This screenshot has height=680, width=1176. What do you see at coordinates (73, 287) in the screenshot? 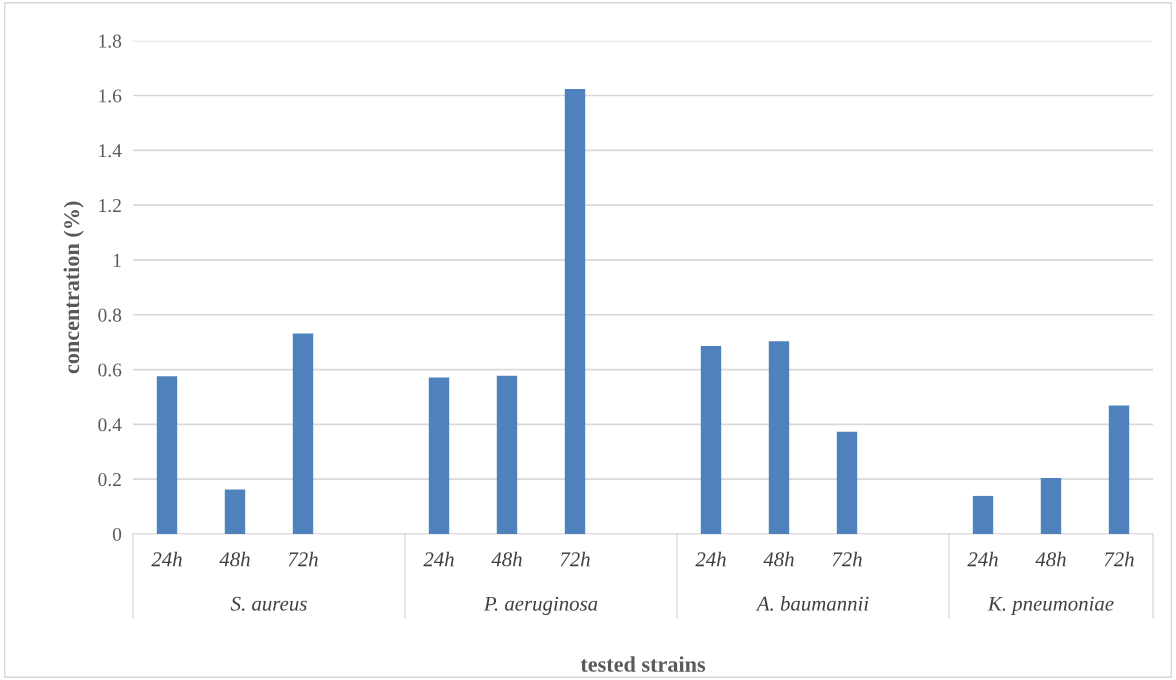
I see `y-axis-title: concentration (%)` at bounding box center [73, 287].